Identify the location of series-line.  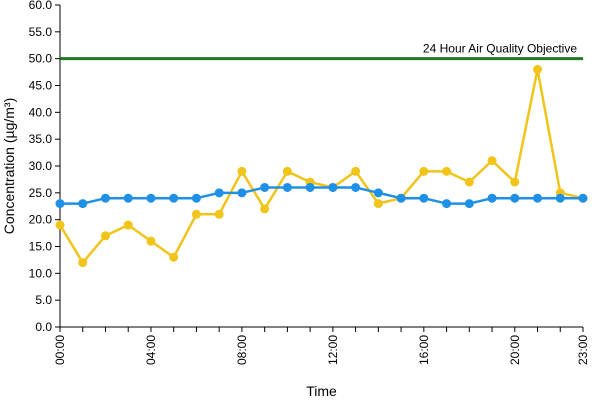
(321, 195).